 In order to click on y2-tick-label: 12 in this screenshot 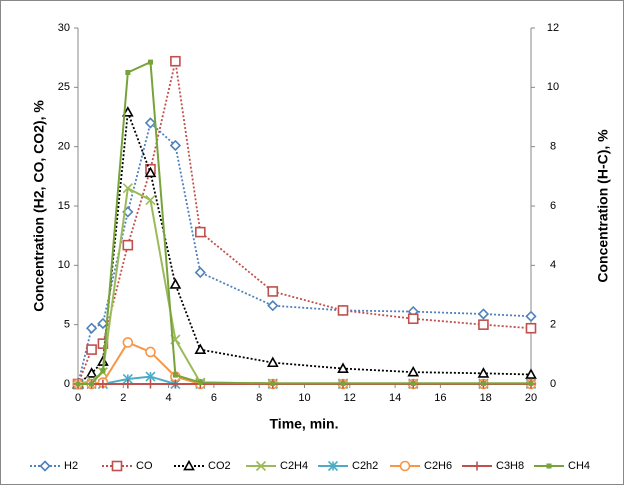, I will do `click(553, 28)`.